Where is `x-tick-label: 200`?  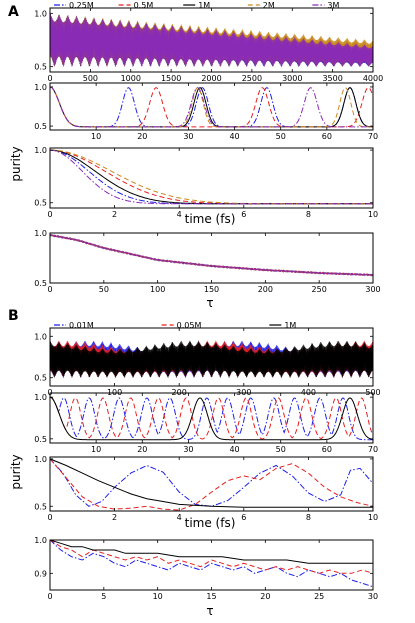
x-tick-label: 200 is located at coordinates (265, 289).